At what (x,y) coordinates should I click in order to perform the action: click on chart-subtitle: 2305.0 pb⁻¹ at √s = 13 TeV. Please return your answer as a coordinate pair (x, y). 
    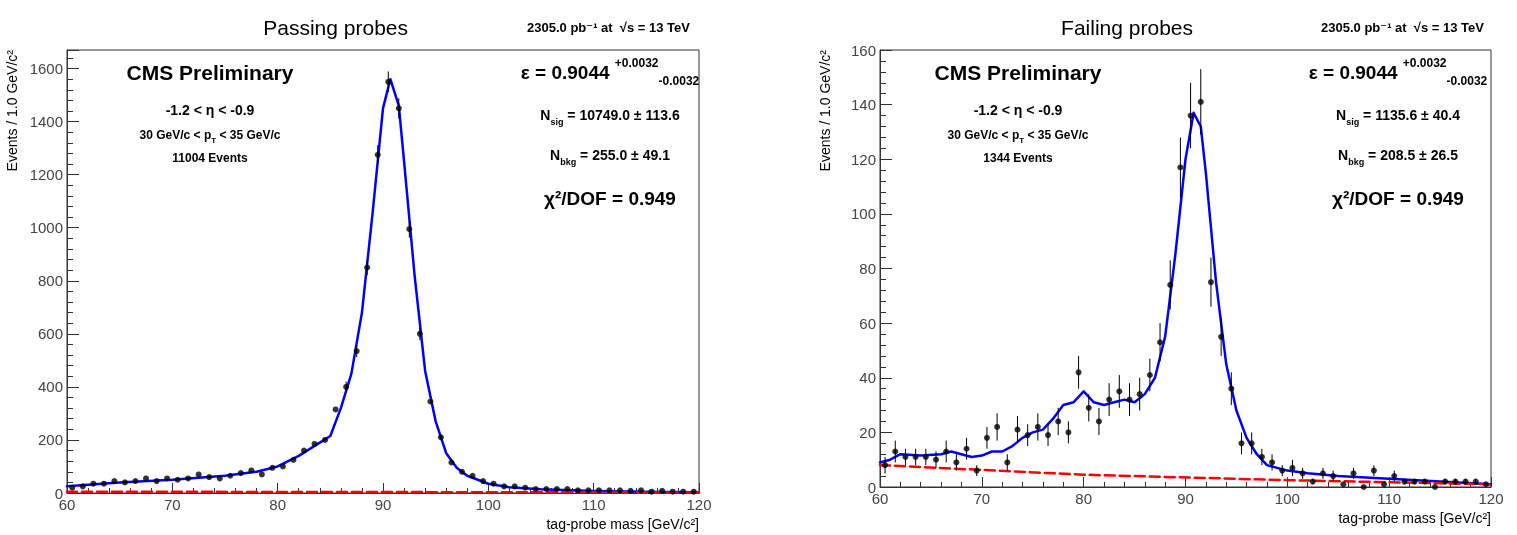
    Looking at the image, I should click on (609, 27).